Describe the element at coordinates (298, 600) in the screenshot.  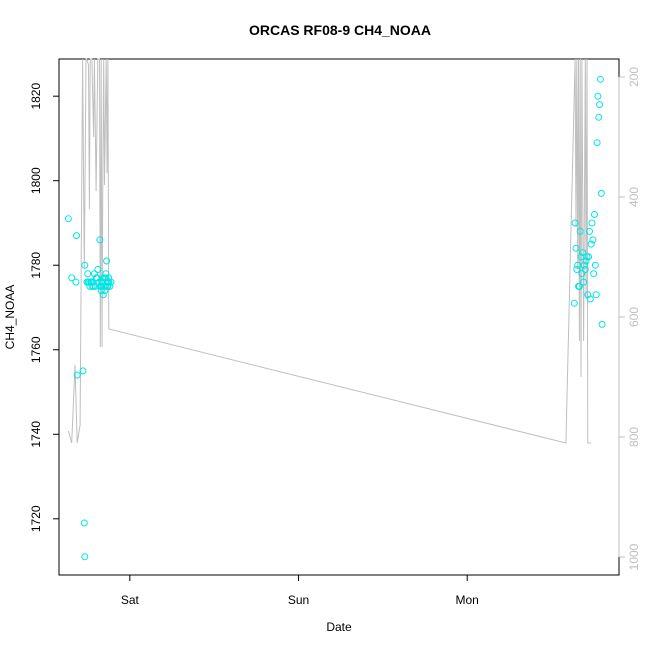
I see `x-tick-label: Sun` at that location.